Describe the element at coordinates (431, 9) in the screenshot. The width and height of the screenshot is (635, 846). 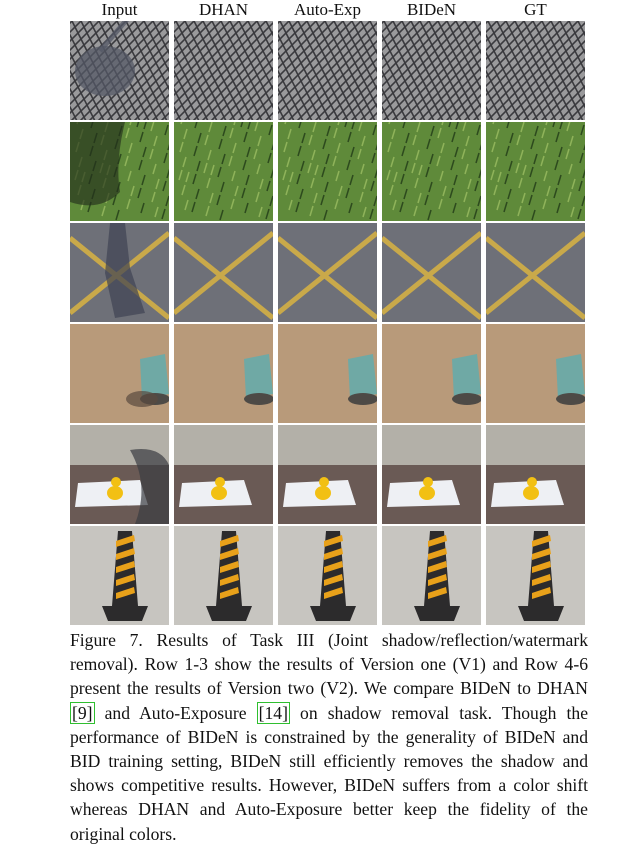
I see `column-header-biden: BIDeN` at that location.